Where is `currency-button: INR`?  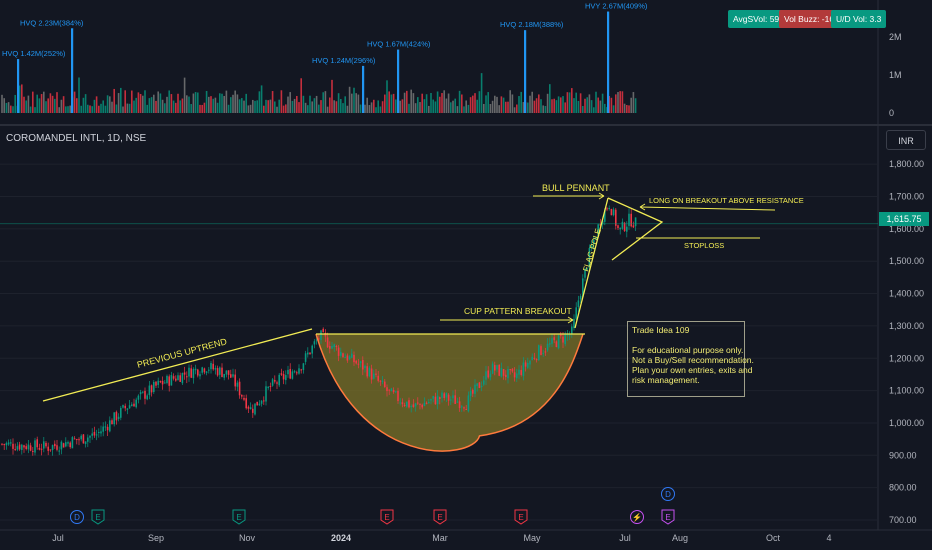
currency-button: INR is located at coordinates (906, 140).